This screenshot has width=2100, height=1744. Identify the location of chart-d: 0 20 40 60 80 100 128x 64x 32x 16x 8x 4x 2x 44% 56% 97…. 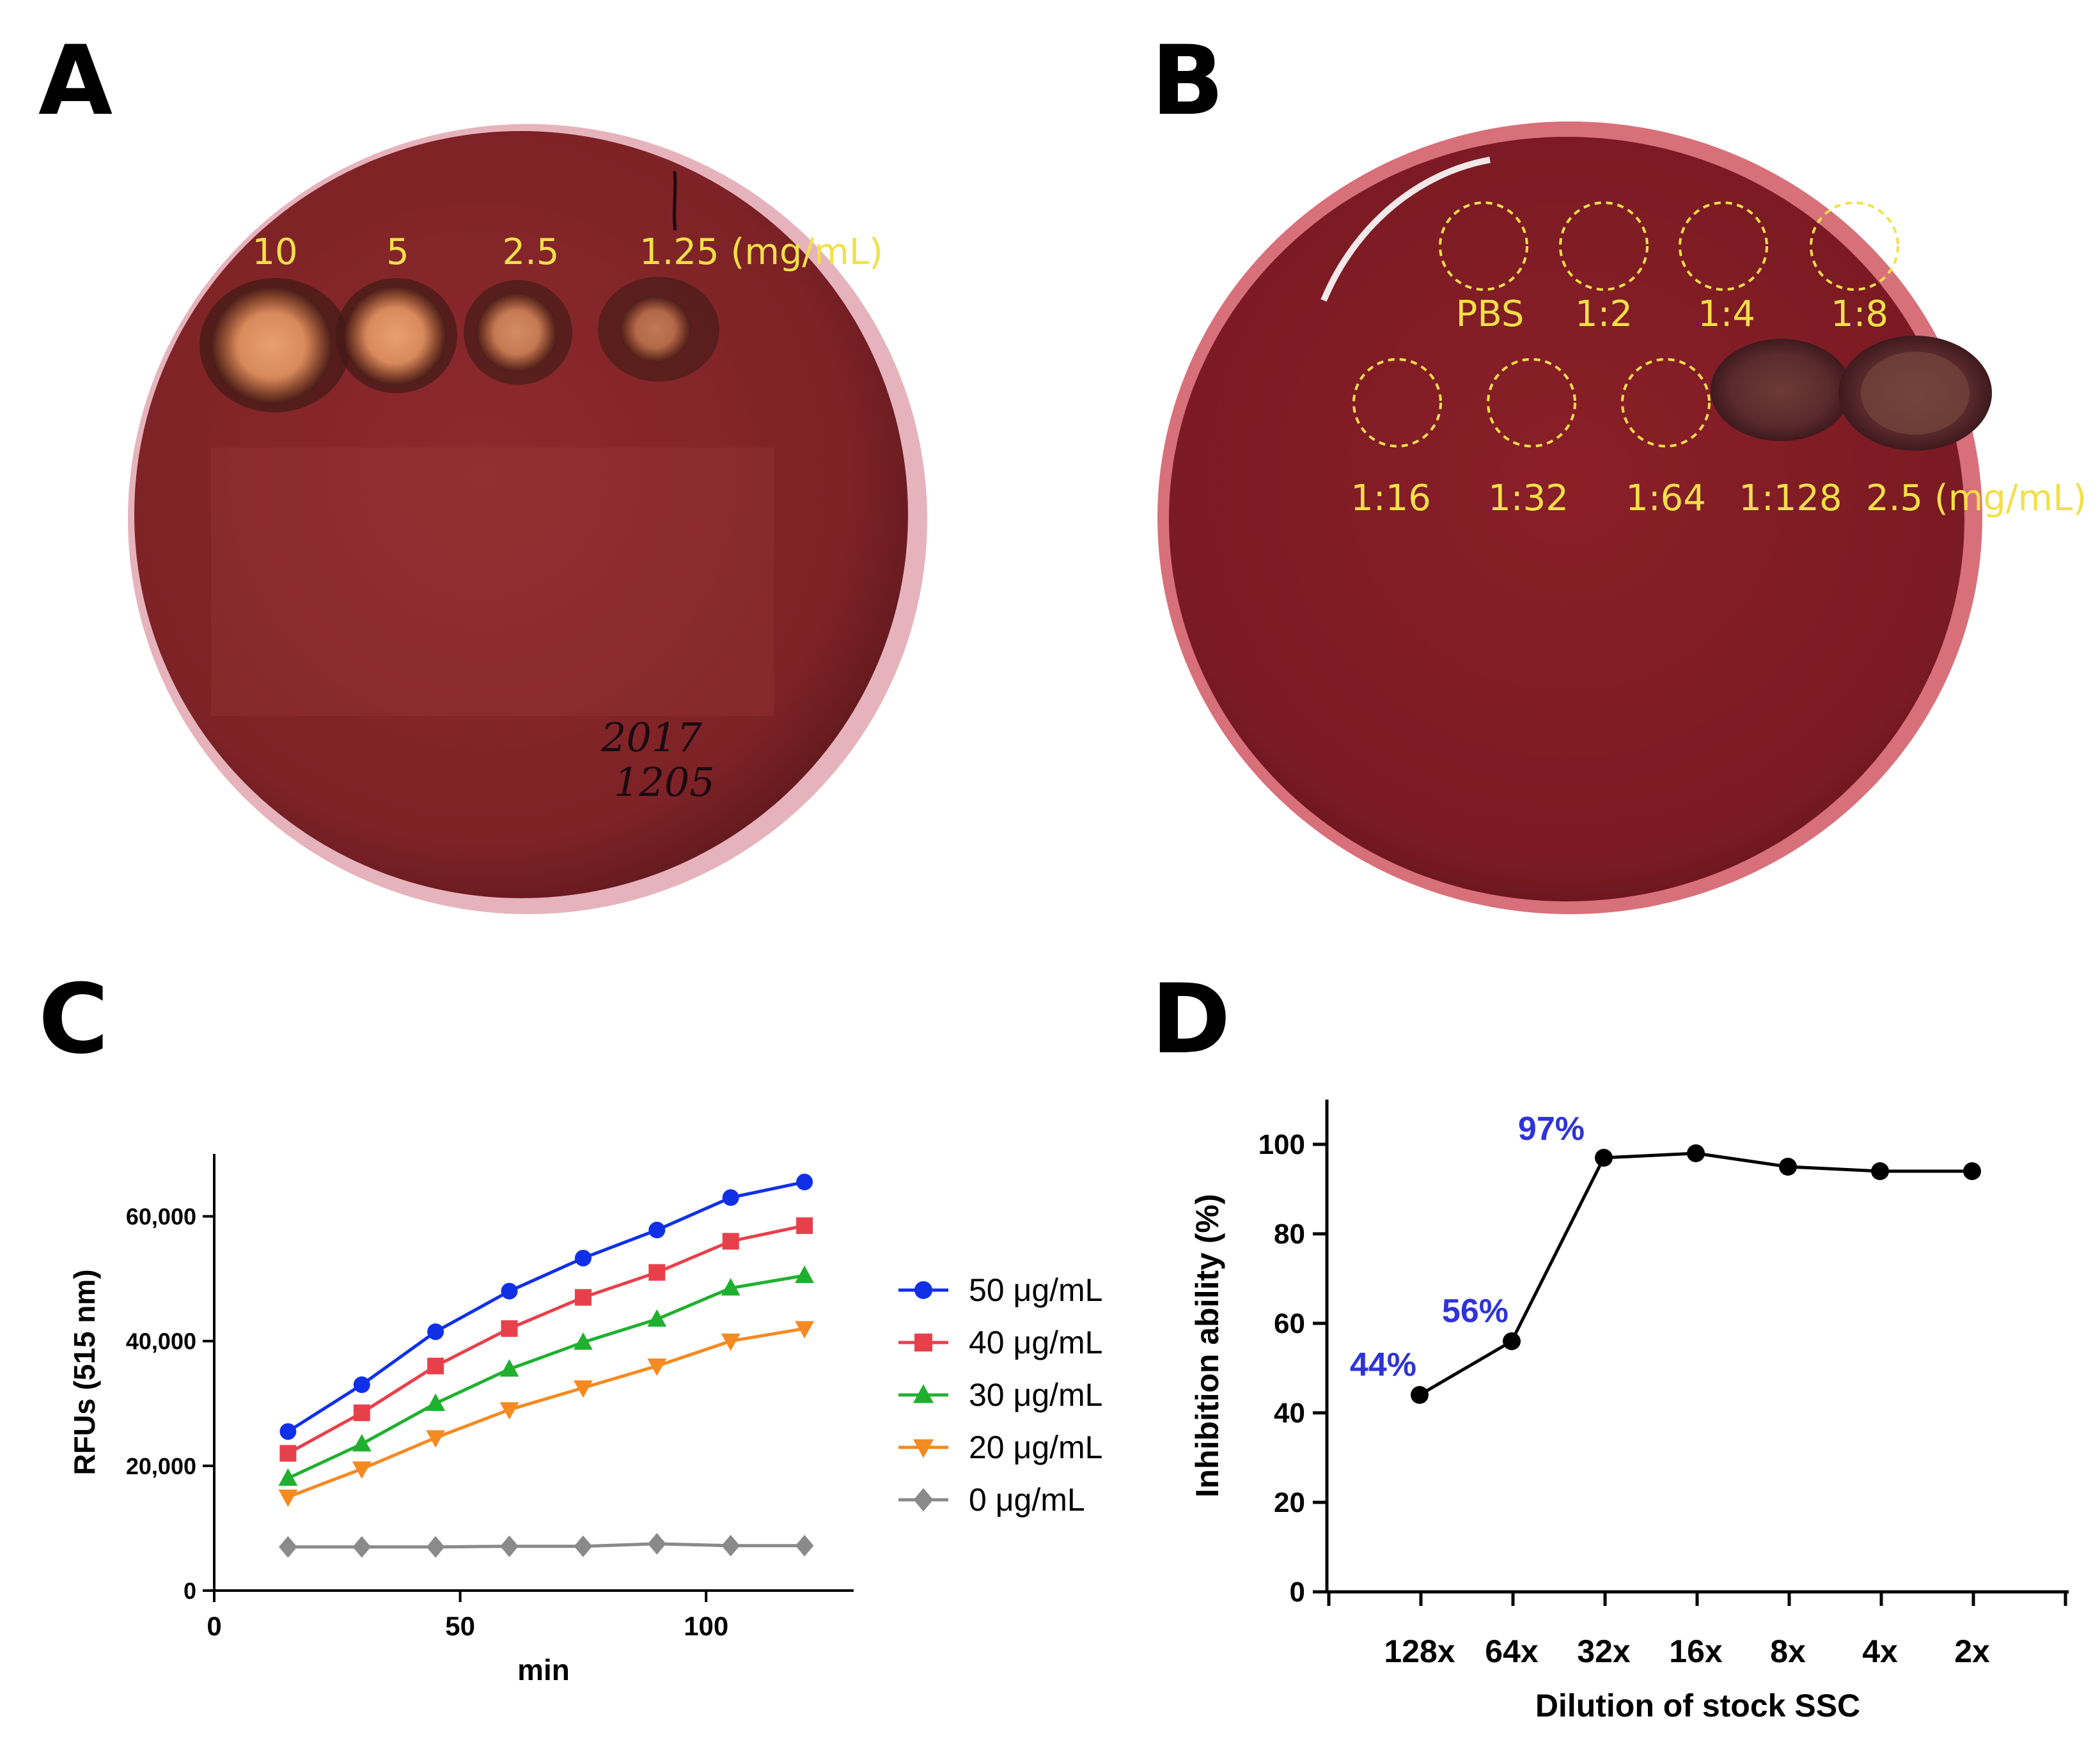
(1629, 1412).